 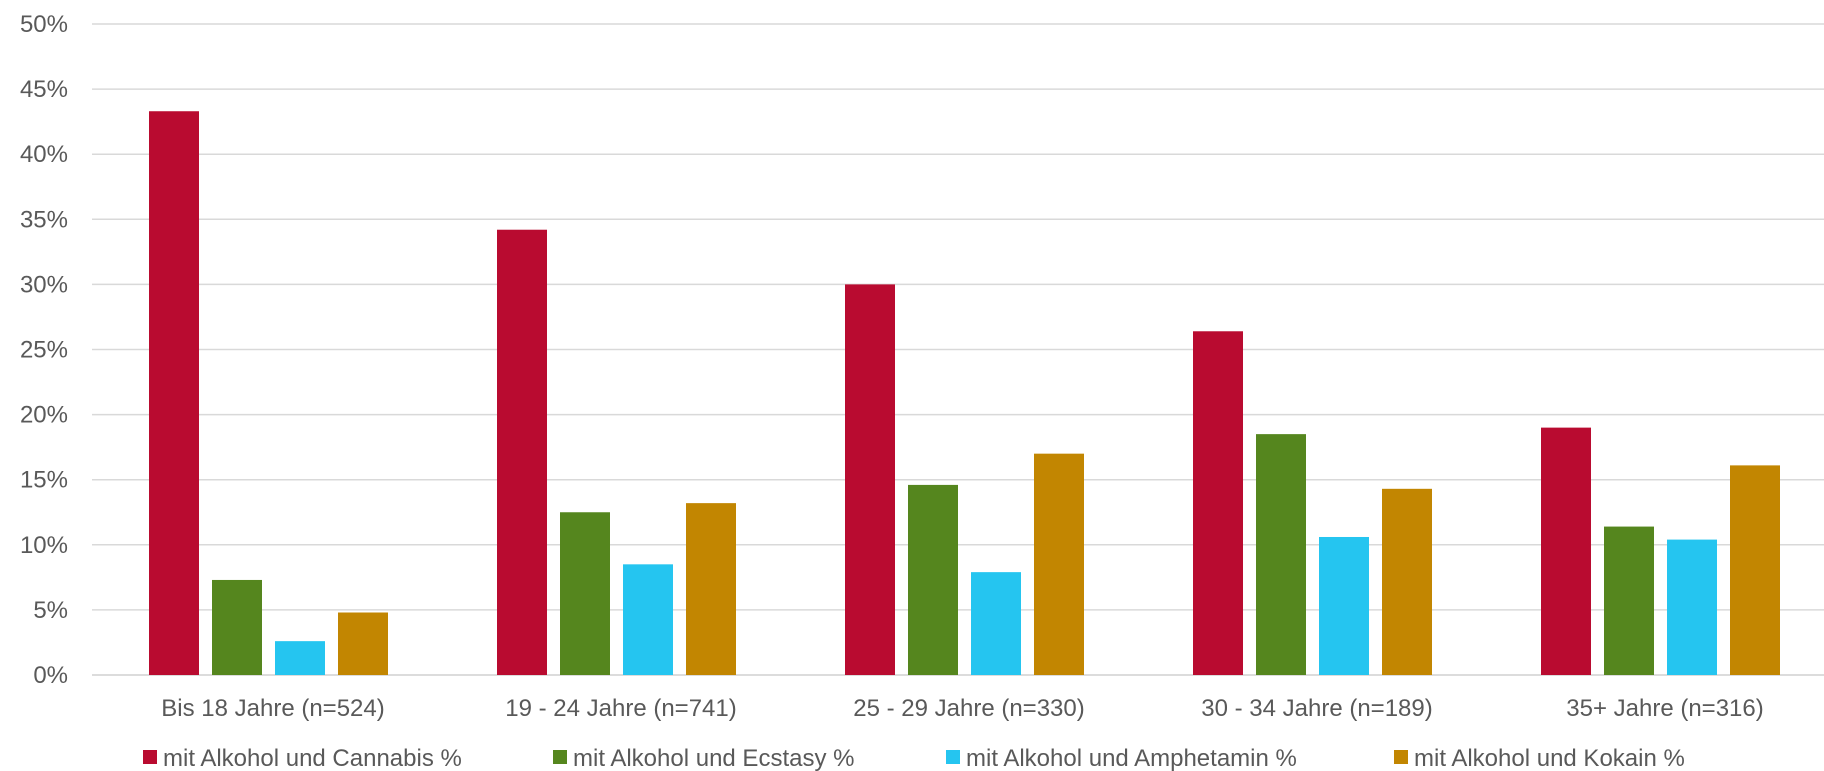 What do you see at coordinates (968, 708) in the screenshot?
I see `x-tick-label: 25 - 29 Jahre (n=330)` at bounding box center [968, 708].